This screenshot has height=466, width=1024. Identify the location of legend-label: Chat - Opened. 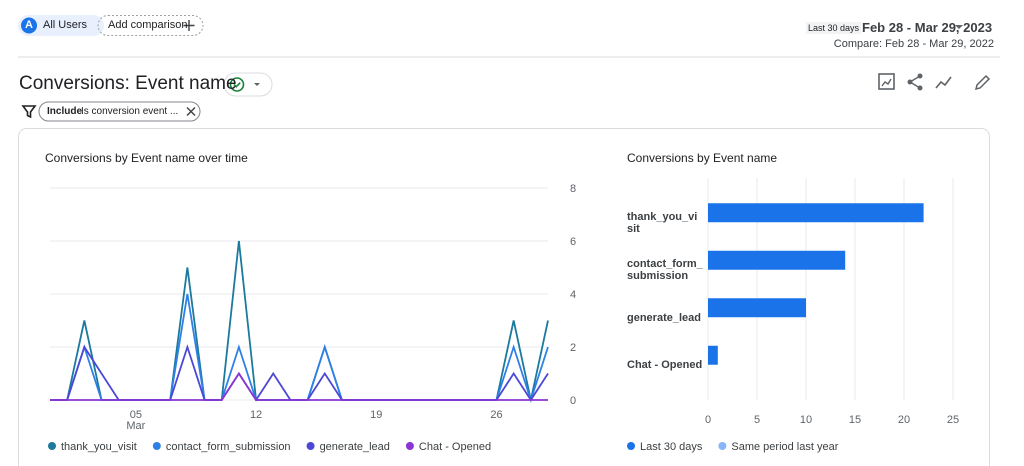
(455, 447).